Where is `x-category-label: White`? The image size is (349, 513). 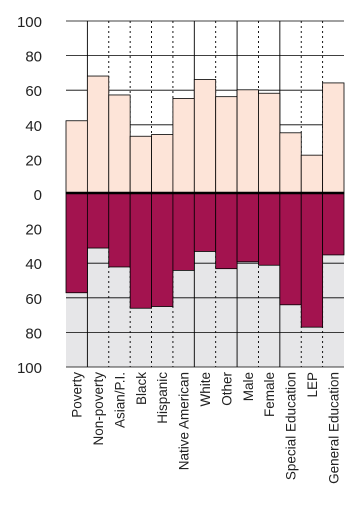 x-category-label: White is located at coordinates (205, 389).